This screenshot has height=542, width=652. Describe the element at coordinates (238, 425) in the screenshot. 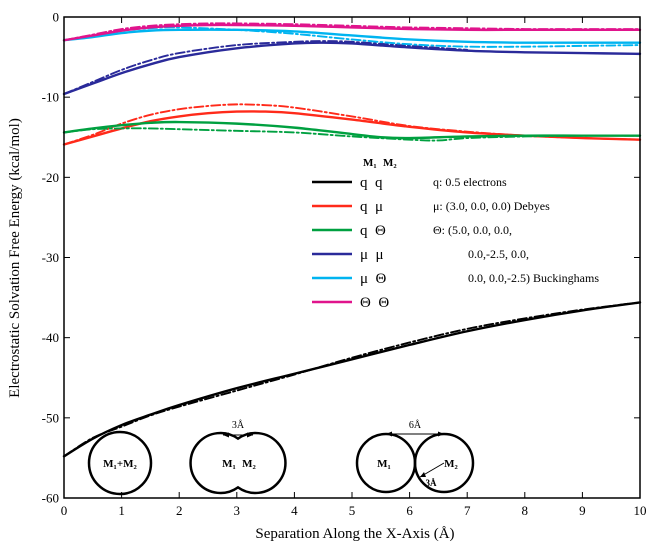

I see `inset-overlap-measure: 3Å` at that location.